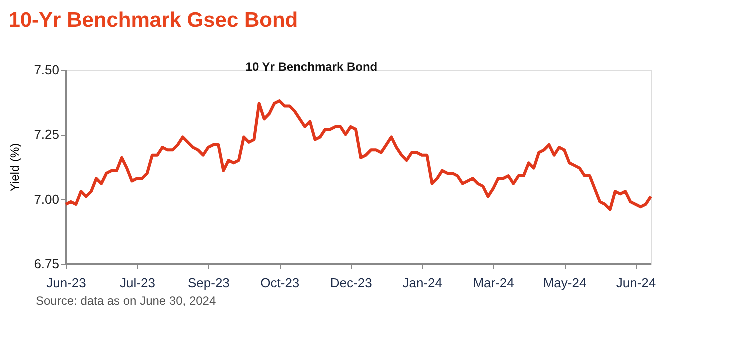 Image resolution: width=731 pixels, height=348 pixels. I want to click on x-tick-label: Dec-23, so click(351, 283).